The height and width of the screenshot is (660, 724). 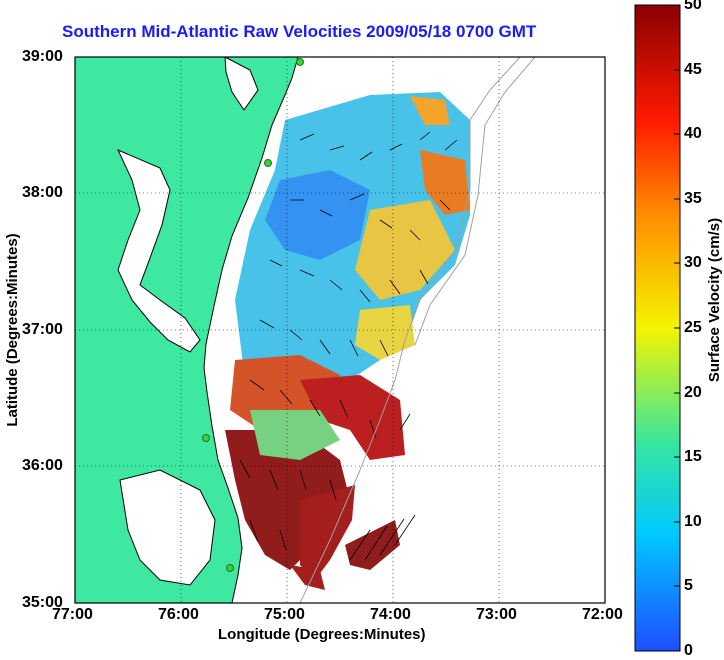 I want to click on x-tick-label: 76:00, so click(x=178, y=614).